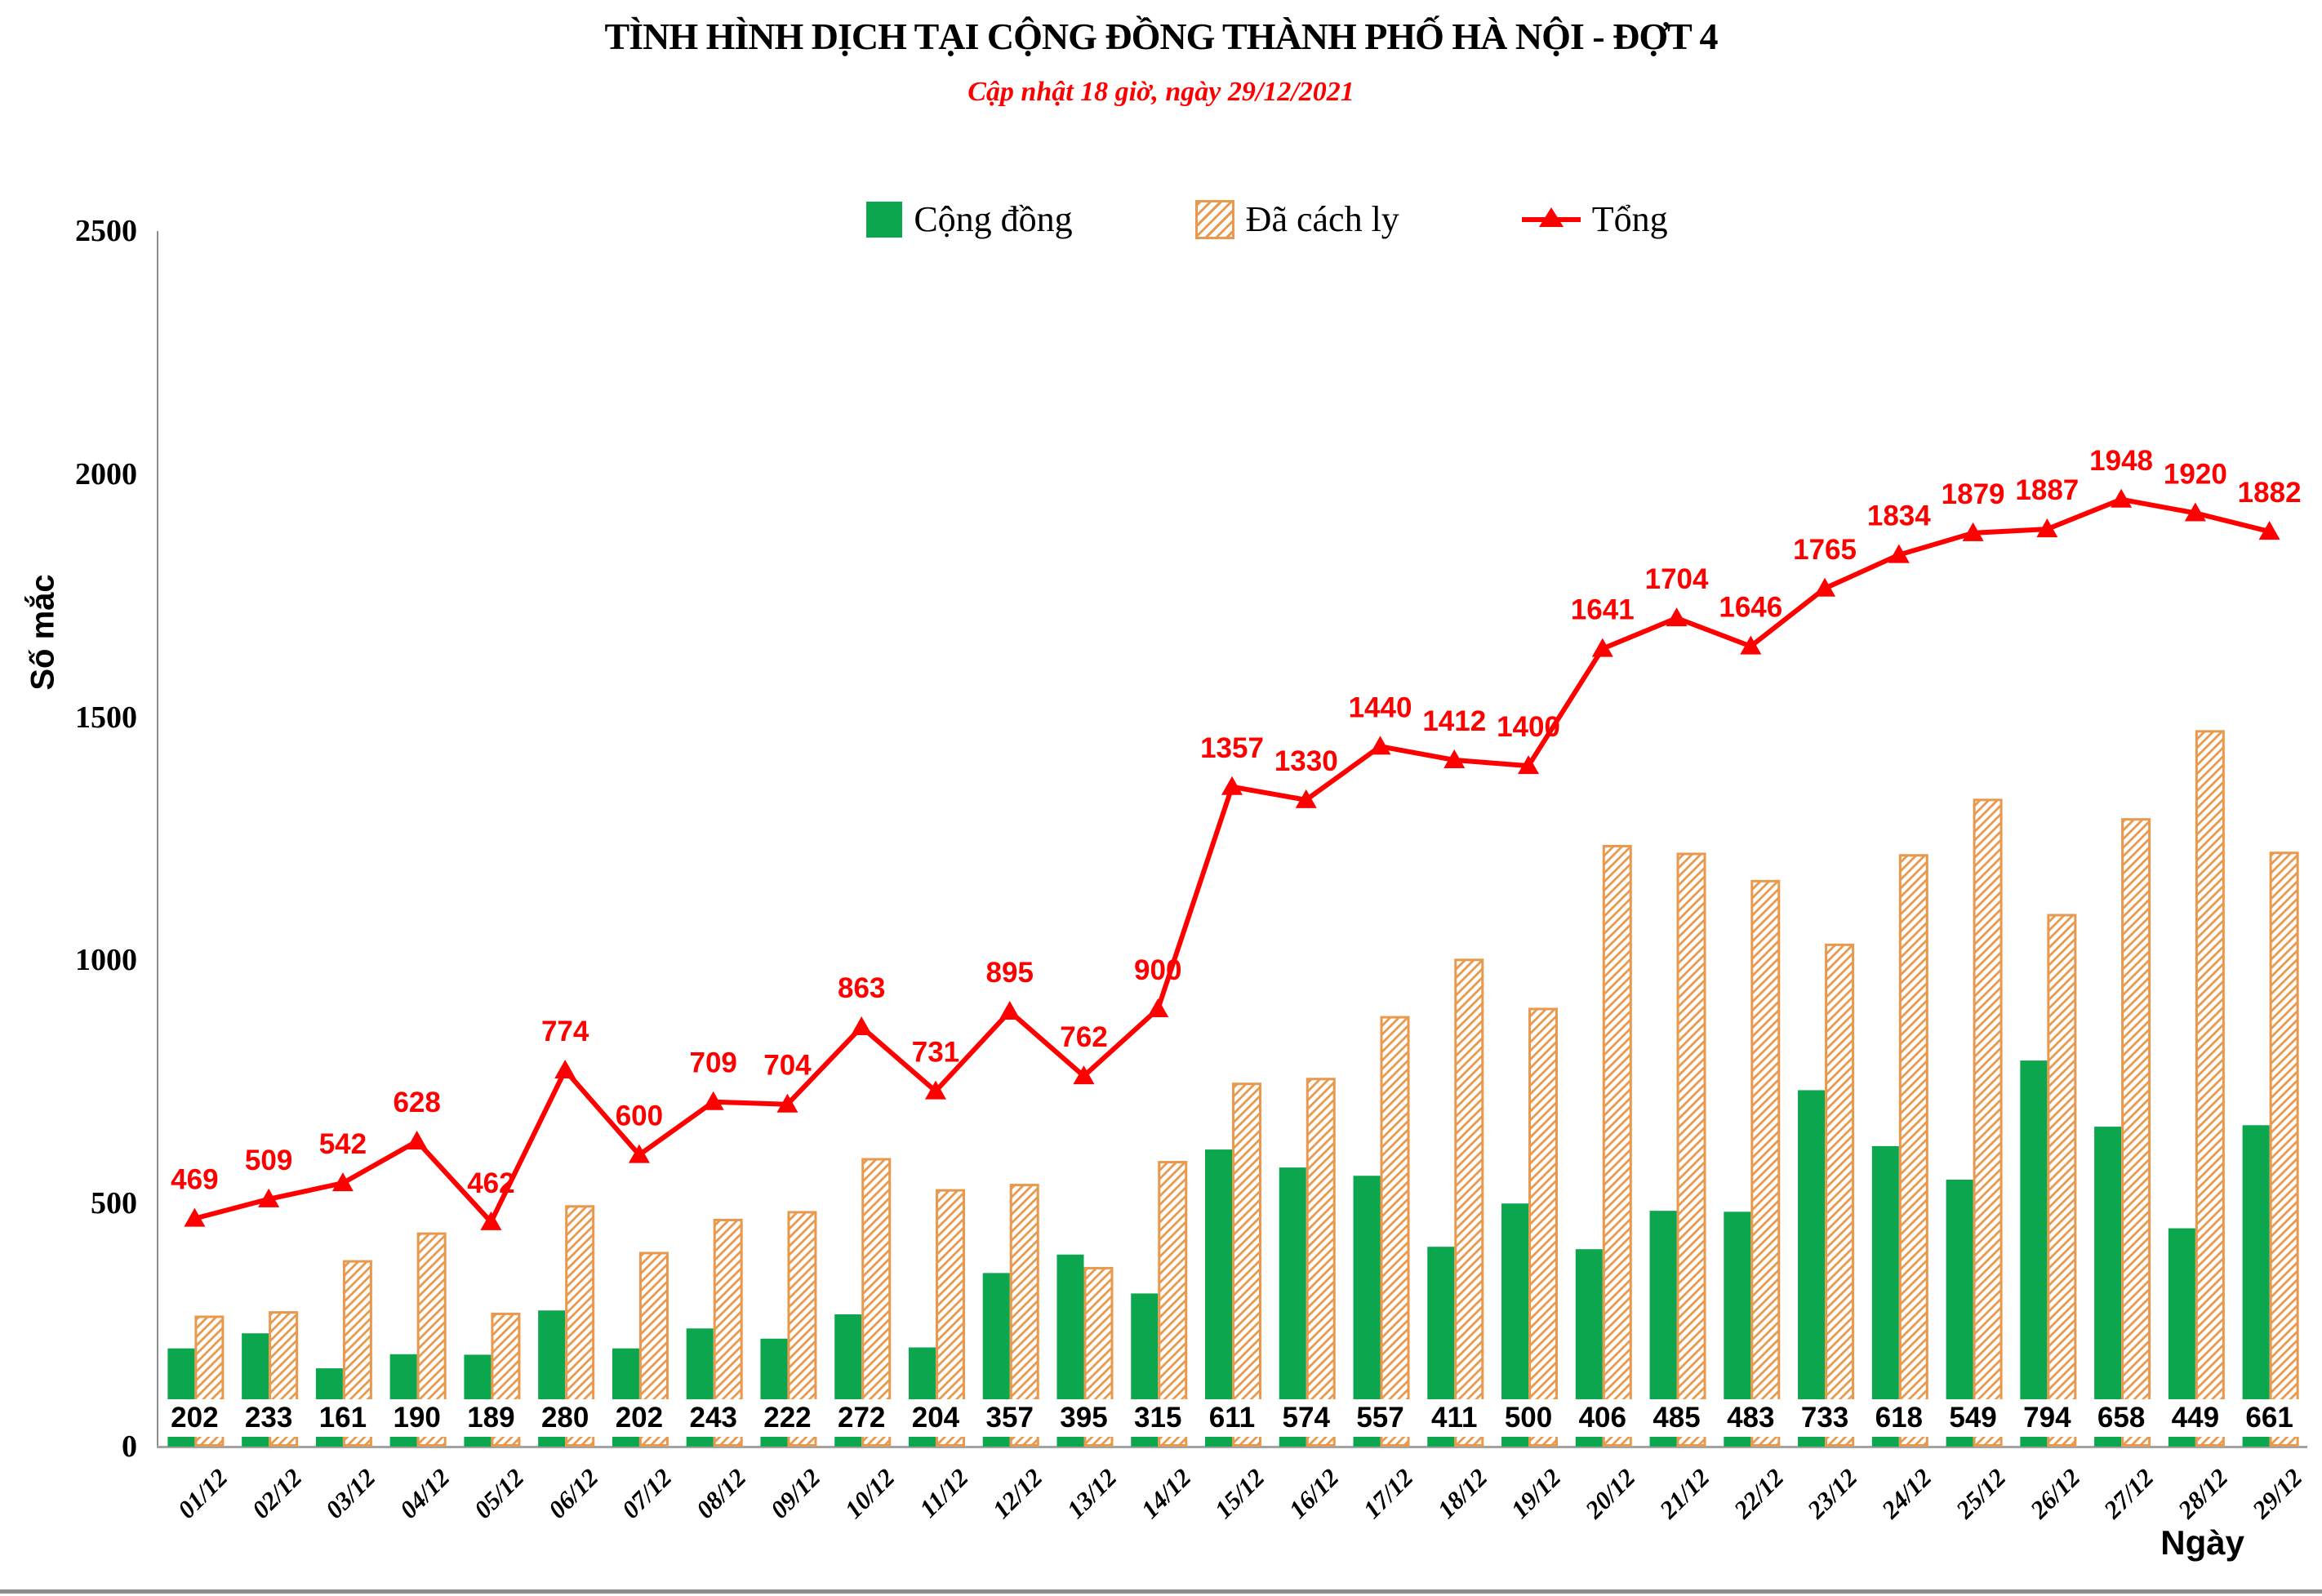 This screenshot has height=1596, width=2322. What do you see at coordinates (787, 1066) in the screenshot?
I see `total-value-label: 704` at bounding box center [787, 1066].